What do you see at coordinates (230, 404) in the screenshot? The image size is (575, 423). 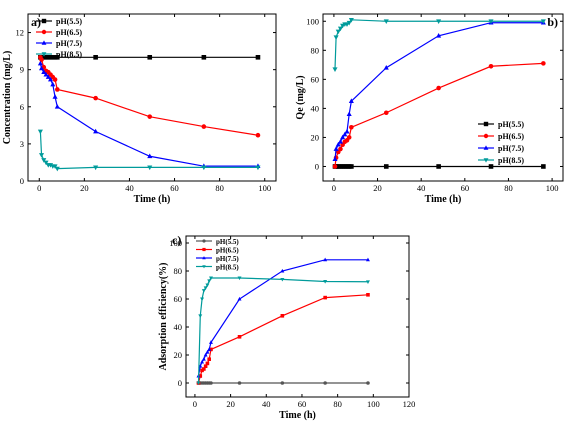 I see `x-tick-label: 20` at bounding box center [230, 404].